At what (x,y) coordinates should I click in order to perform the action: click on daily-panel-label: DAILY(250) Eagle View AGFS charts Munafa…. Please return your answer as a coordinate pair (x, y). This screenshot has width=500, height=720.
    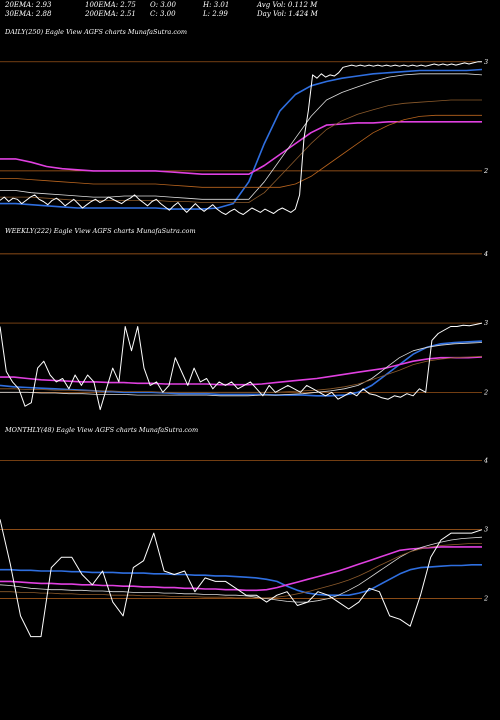
    Looking at the image, I should click on (96, 32).